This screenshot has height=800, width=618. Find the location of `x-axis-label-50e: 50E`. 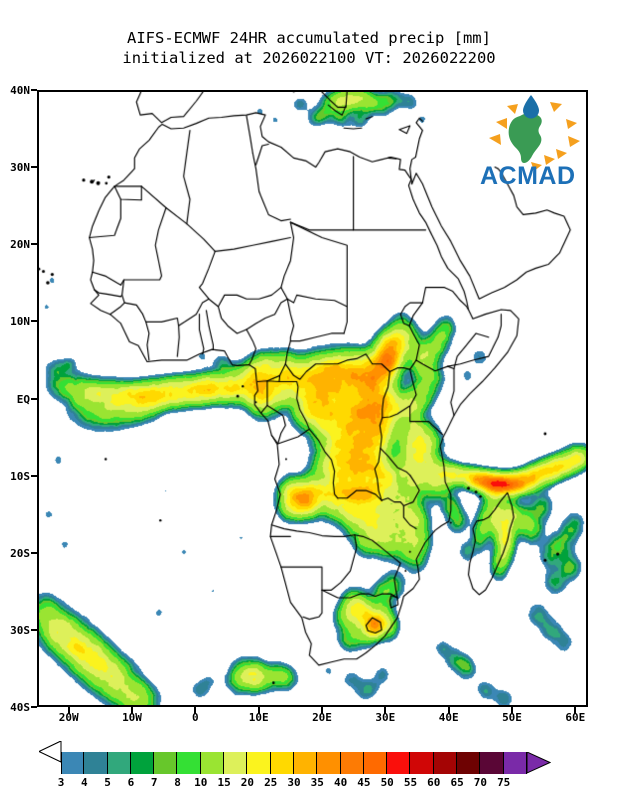

x-axis-label-50e: 50E is located at coordinates (512, 717).